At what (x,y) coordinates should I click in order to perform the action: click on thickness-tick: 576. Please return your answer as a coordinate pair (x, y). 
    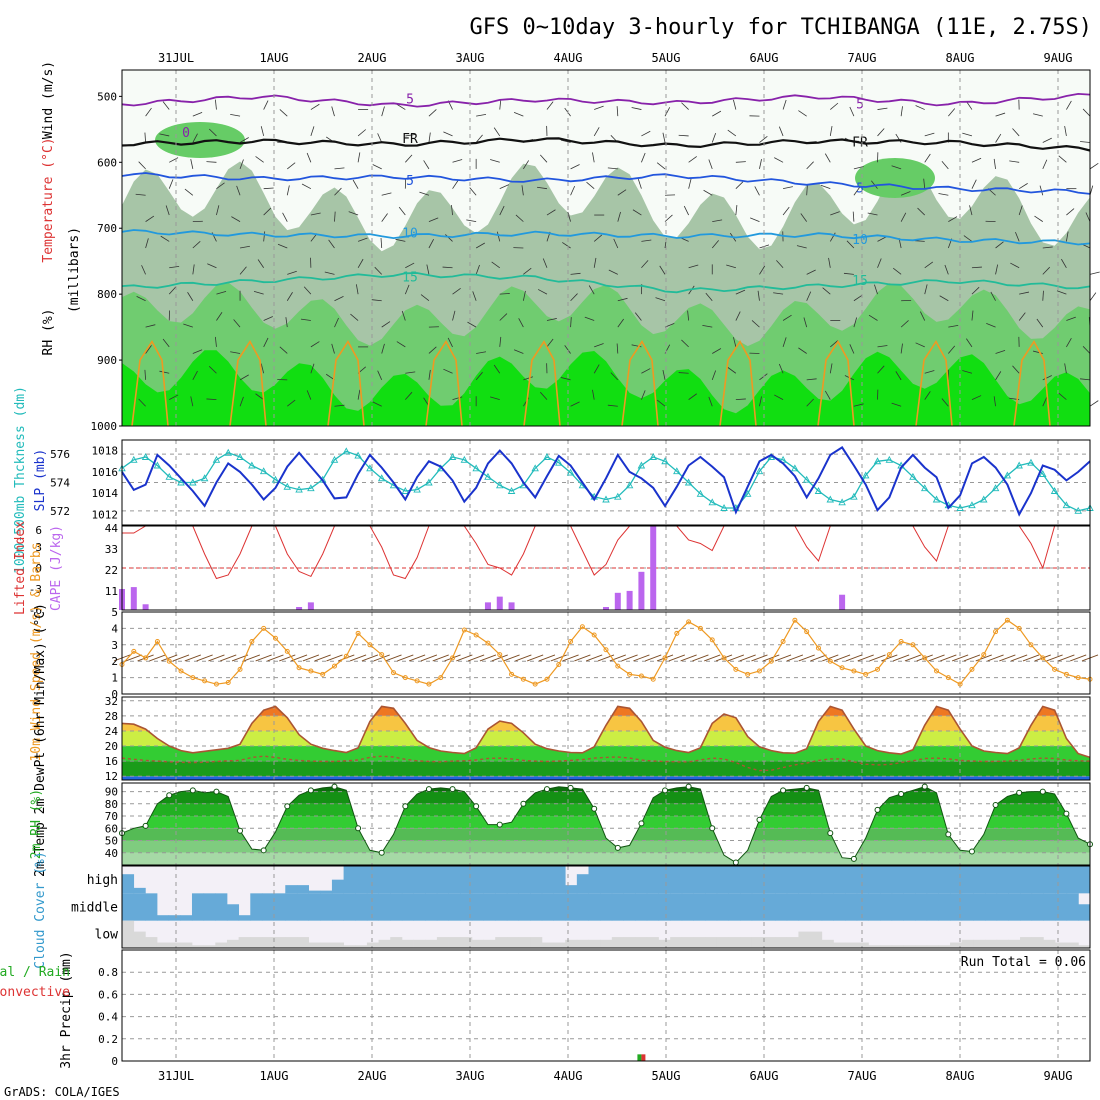
    Looking at the image, I should click on (60, 454).